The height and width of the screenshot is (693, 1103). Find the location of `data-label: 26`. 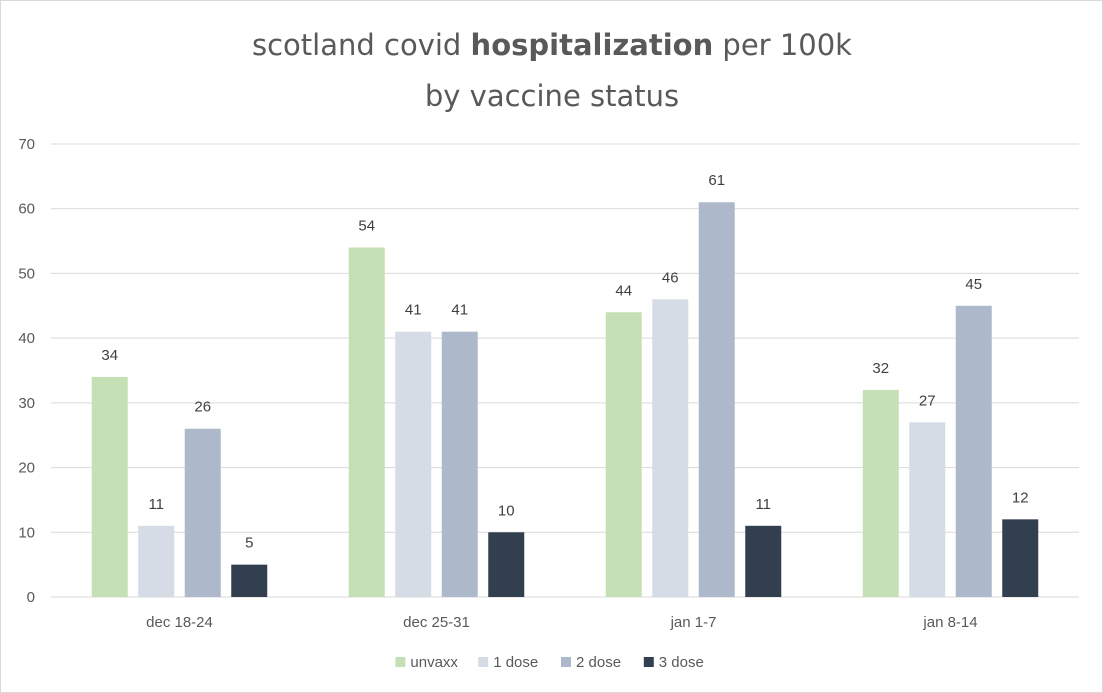

data-label: 26 is located at coordinates (202, 407).